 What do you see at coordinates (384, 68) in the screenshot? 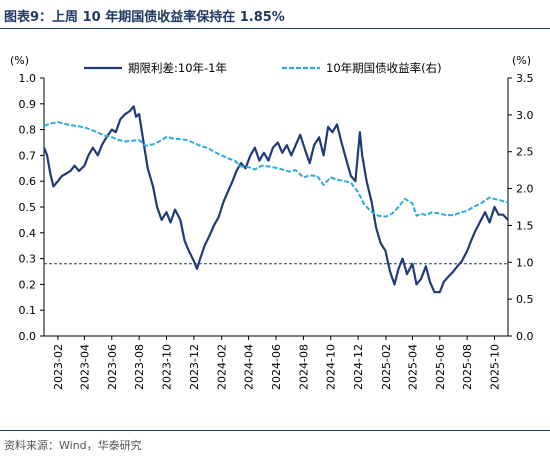
I see `legend-label: 10年期国债收益率(右)` at bounding box center [384, 68].